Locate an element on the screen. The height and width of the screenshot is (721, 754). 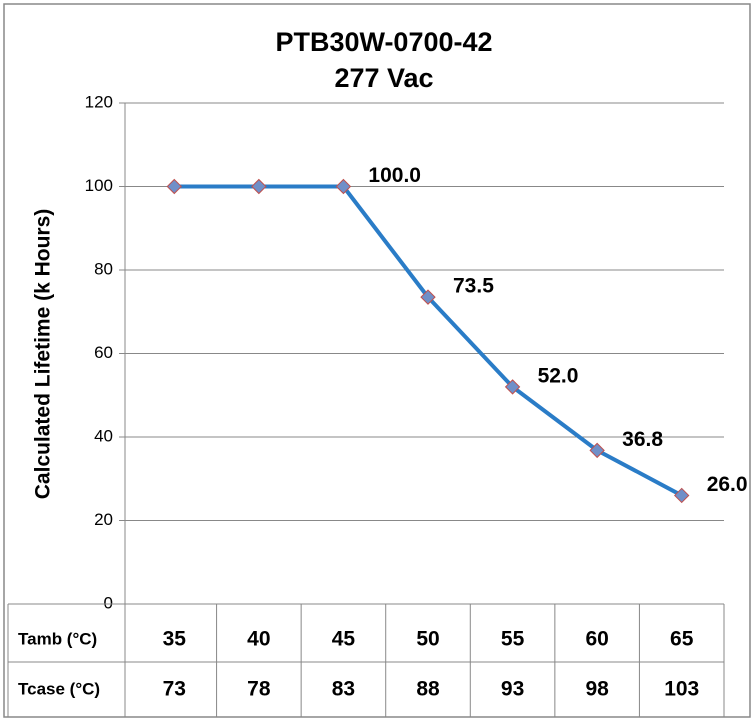
table-cell: 98 is located at coordinates (597, 689).